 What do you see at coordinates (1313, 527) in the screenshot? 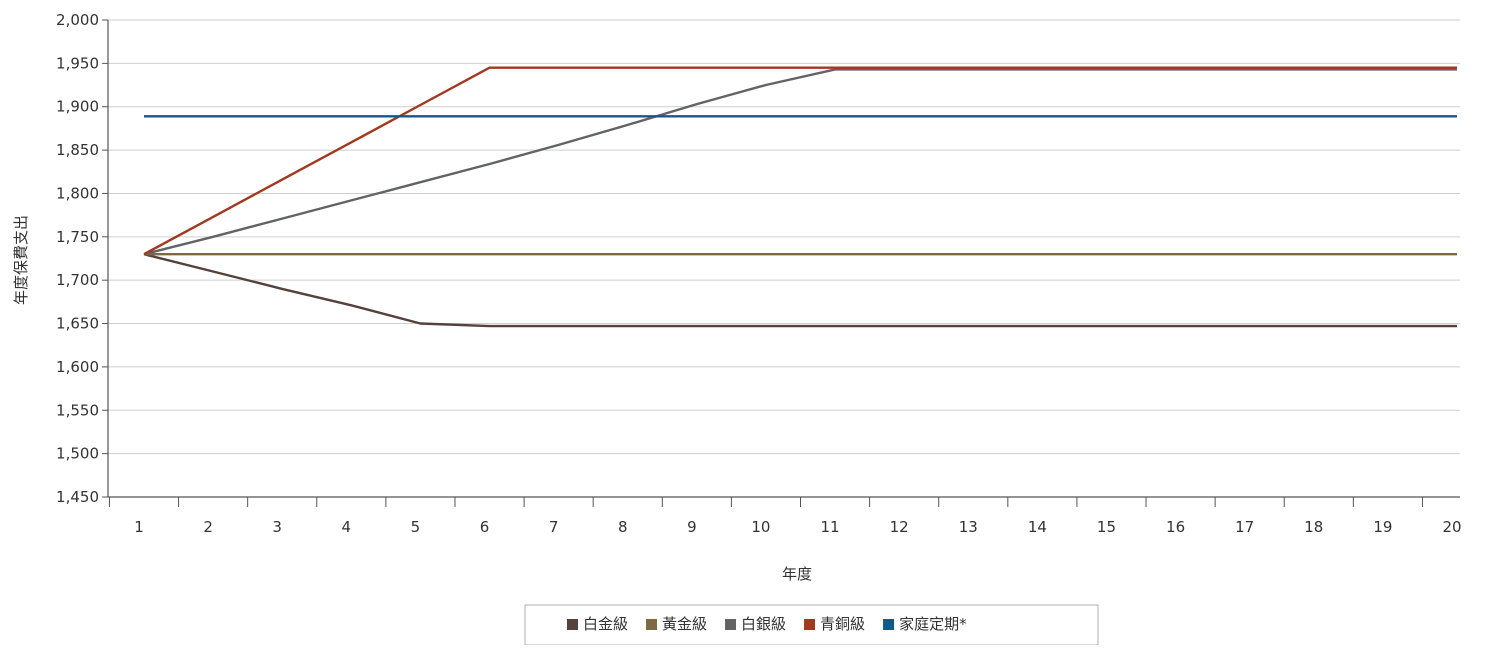
I see `x-tick-label: 18` at bounding box center [1313, 527].